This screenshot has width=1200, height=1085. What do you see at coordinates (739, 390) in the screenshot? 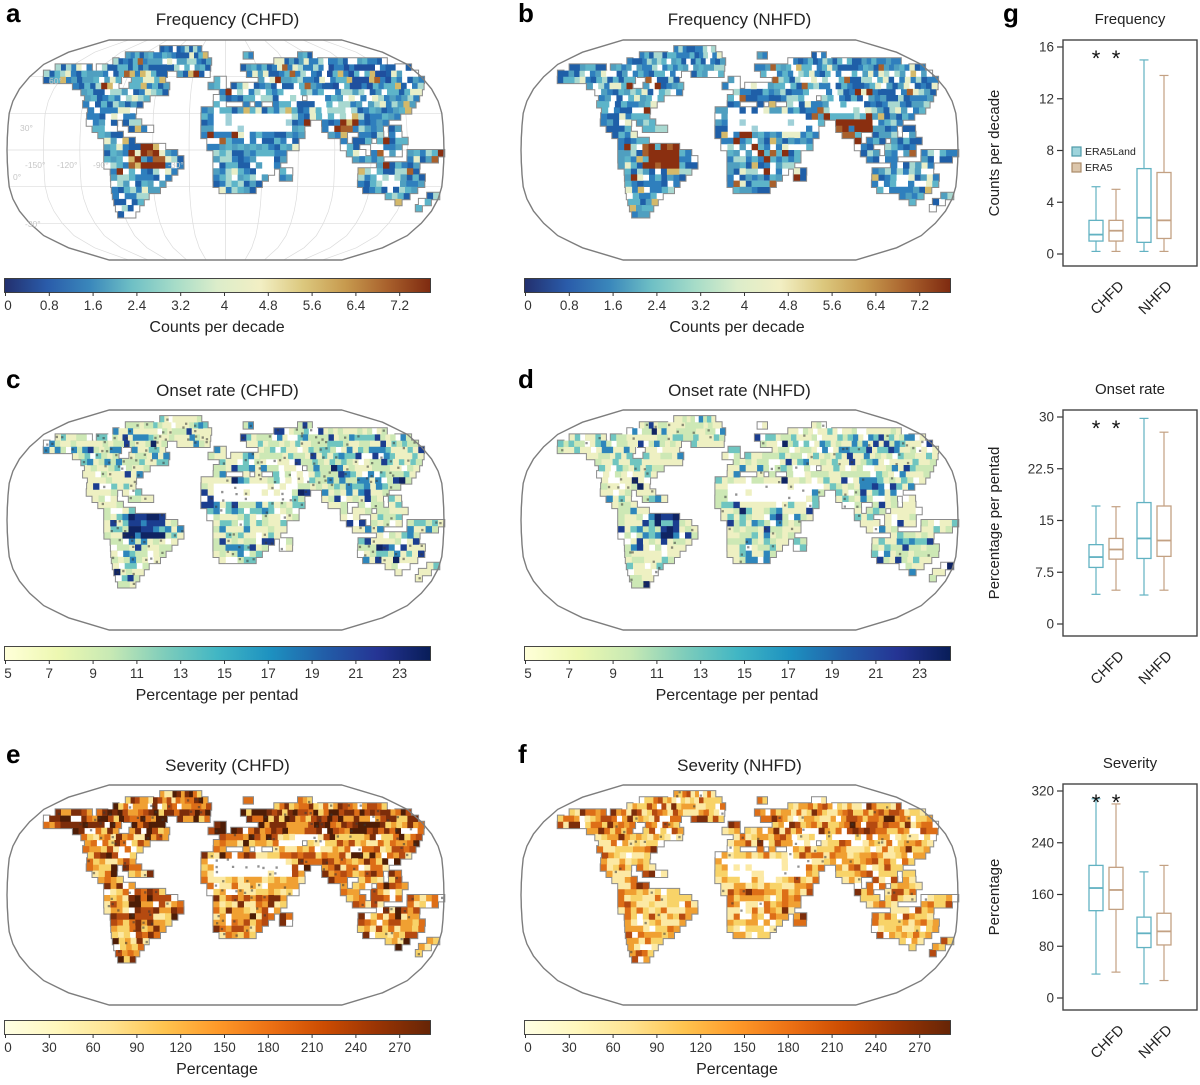
I see `map-title-d: Onset rate (NHFD)` at bounding box center [739, 390].